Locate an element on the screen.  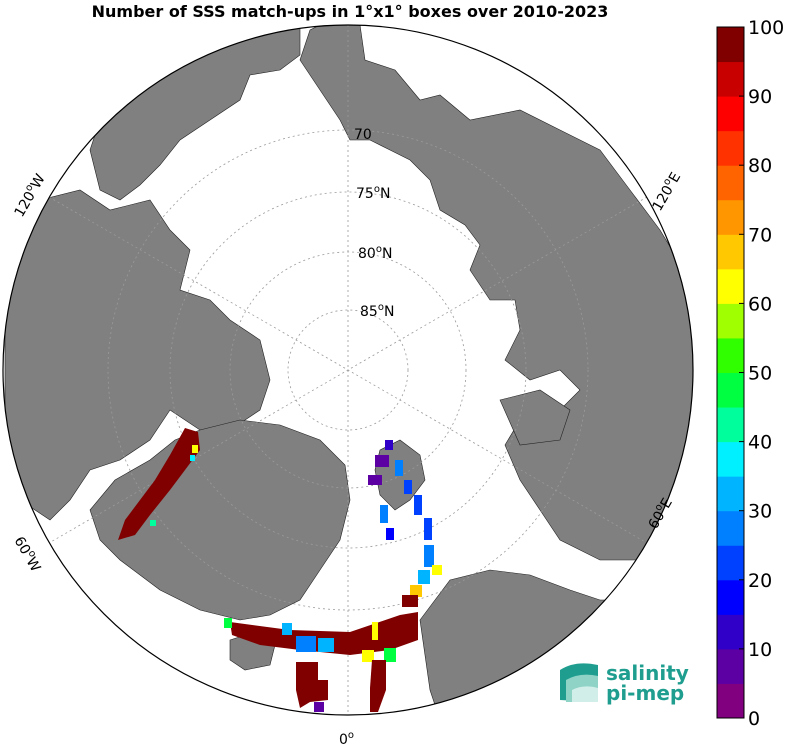
data-region-nordic-seas is located at coordinates (324, 633).